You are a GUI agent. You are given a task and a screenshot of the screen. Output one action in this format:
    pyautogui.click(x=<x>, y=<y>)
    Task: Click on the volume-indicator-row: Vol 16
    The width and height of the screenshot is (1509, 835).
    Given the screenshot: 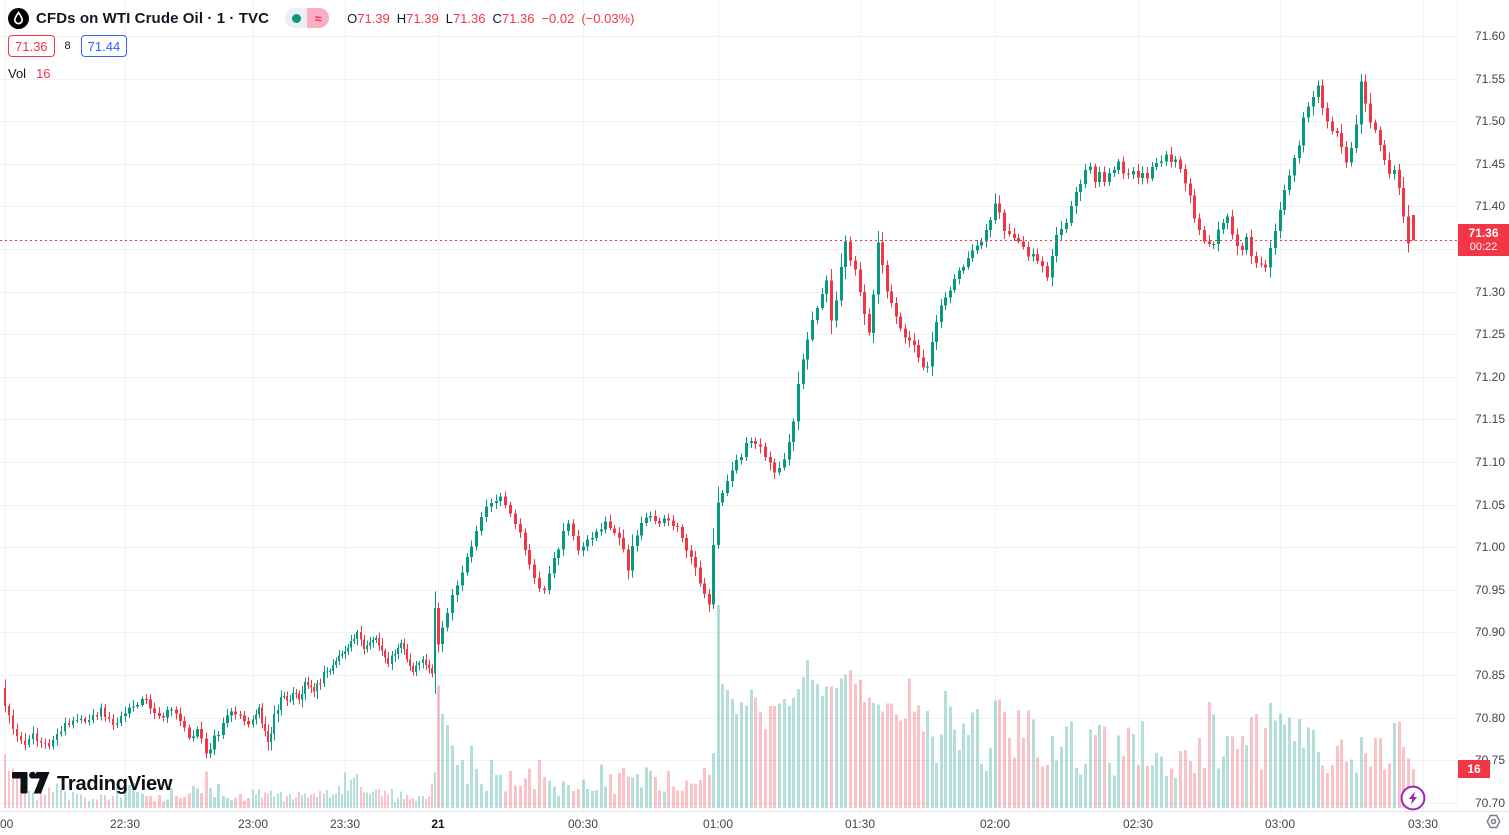 What is the action you would take?
    pyautogui.click(x=324, y=73)
    